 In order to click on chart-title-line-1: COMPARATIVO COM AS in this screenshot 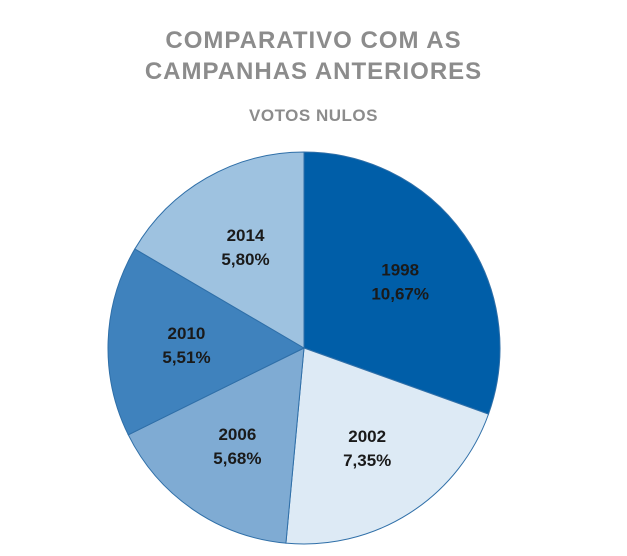, I will do `click(313, 40)`.